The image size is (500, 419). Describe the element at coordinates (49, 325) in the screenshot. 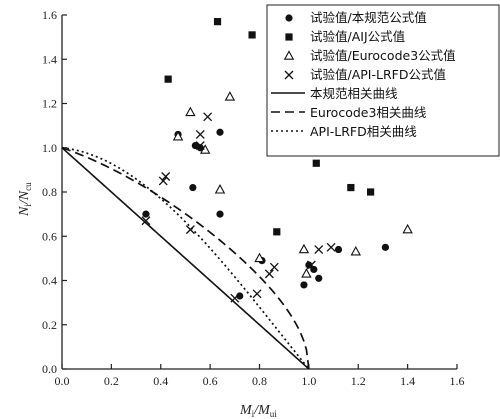

I see `y-tick-label: 0.2` at that location.